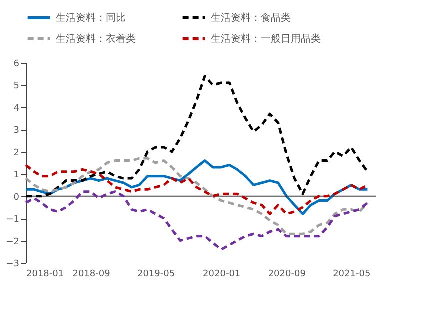 The width and height of the screenshot is (425, 325). What do you see at coordinates (156, 275) in the screenshot?
I see `x-tick-label: 2019-05` at bounding box center [156, 275].